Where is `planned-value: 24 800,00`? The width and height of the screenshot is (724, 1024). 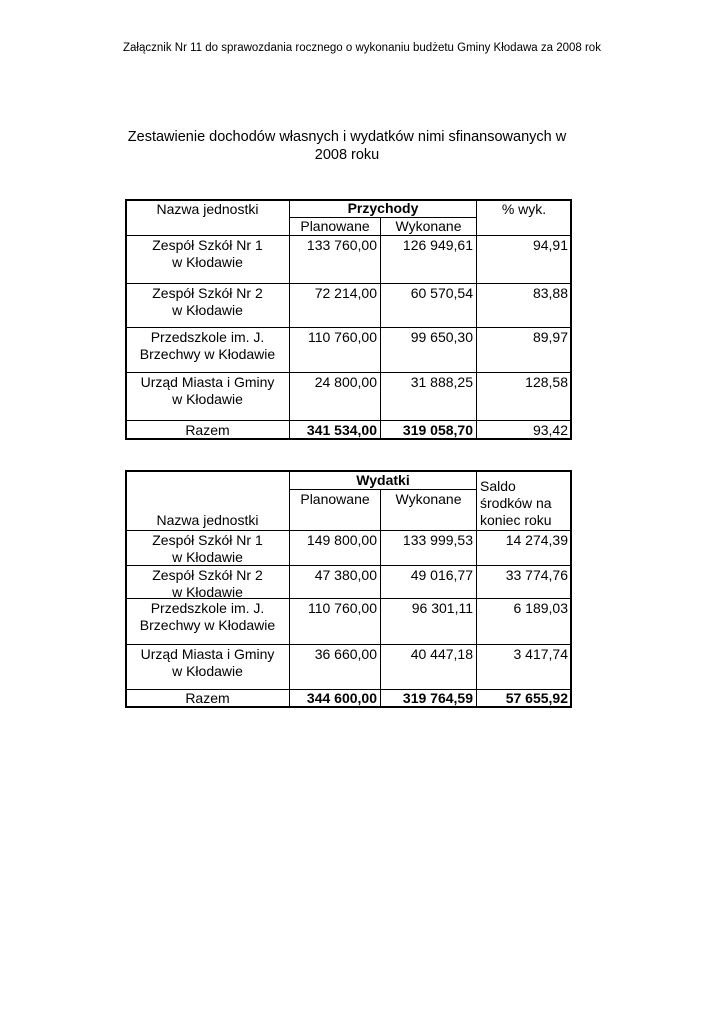
planned-value: 24 800,00 is located at coordinates (335, 396).